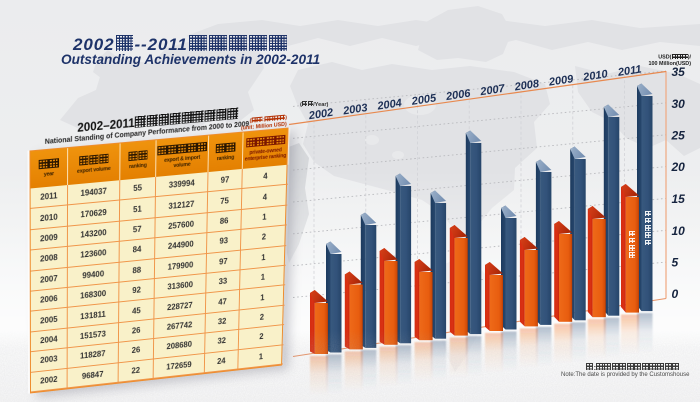 The height and width of the screenshot is (402, 700). Describe the element at coordinates (595, 76) in the screenshot. I see `svg-text: 2010` at that location.